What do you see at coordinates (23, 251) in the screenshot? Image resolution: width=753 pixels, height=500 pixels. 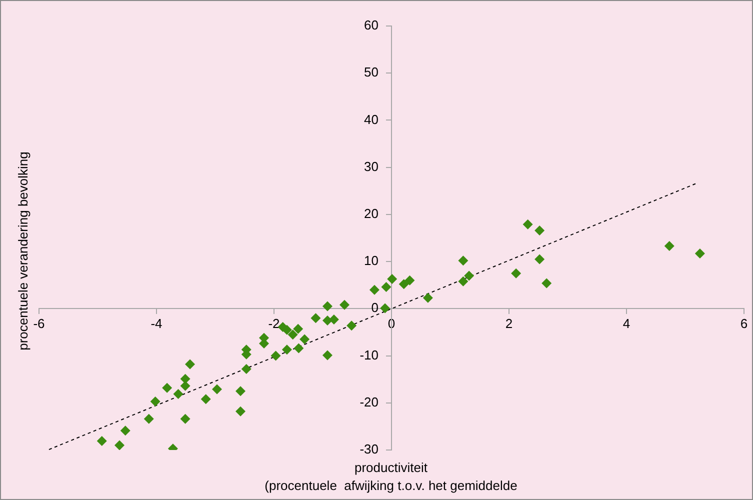 I see `y-axis-title: procentuele verandering bevolking` at bounding box center [23, 251].